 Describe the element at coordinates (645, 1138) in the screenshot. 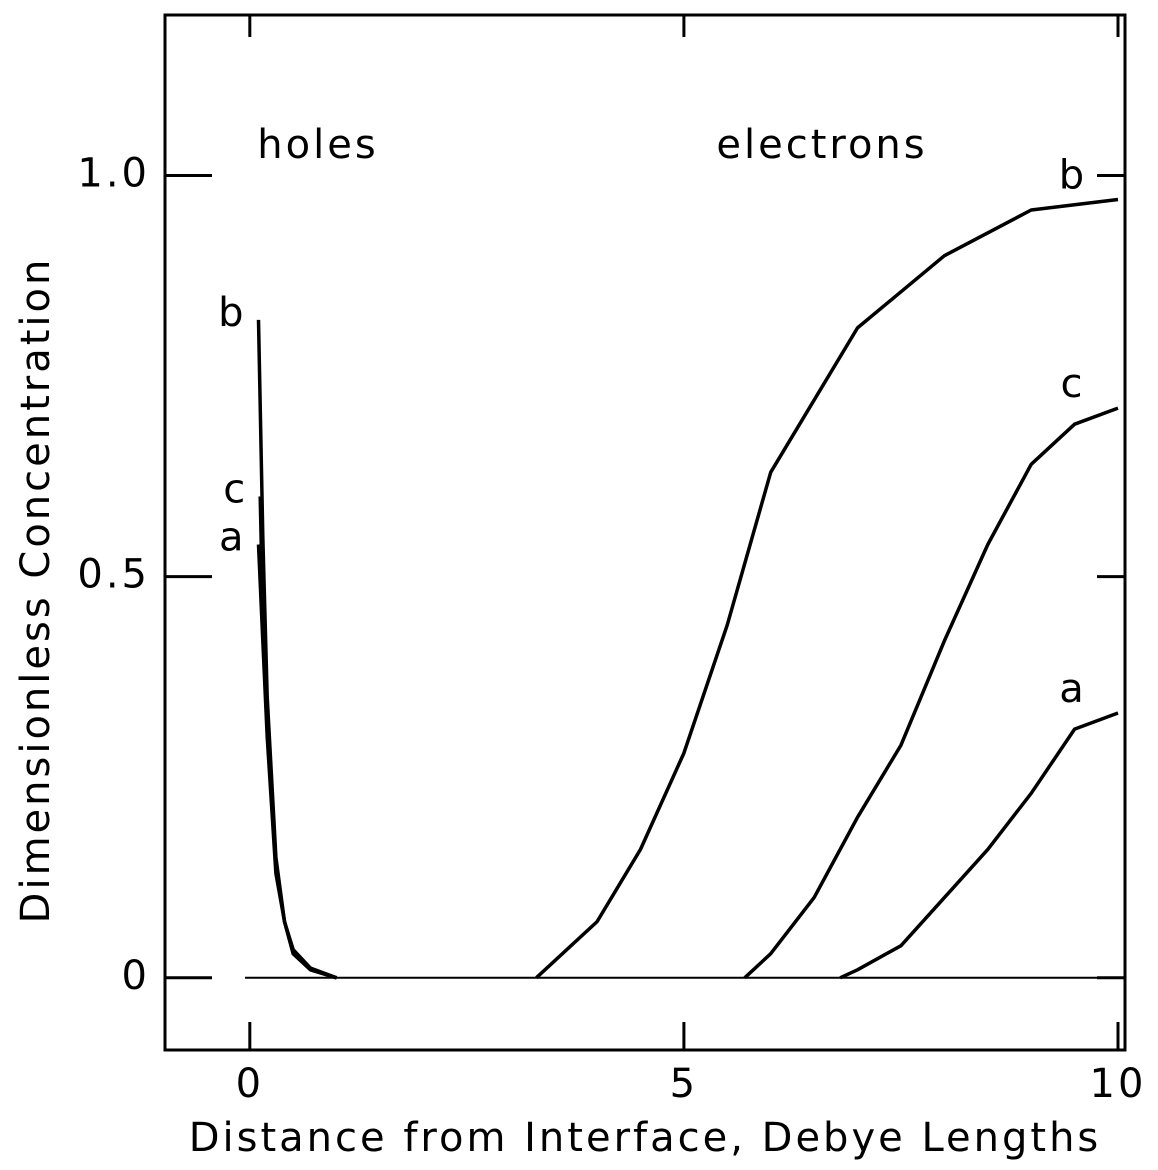

I see `x-axis-label: Distance from Interface, Debye Lengths` at that location.